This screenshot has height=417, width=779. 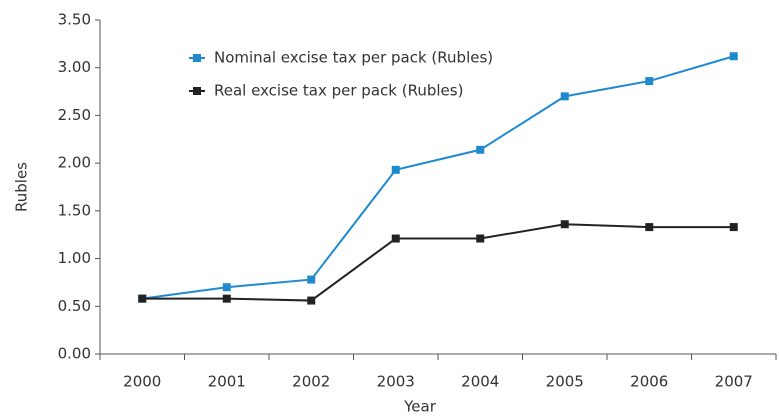 What do you see at coordinates (74, 354) in the screenshot?
I see `y-tick-label: 0.00` at bounding box center [74, 354].